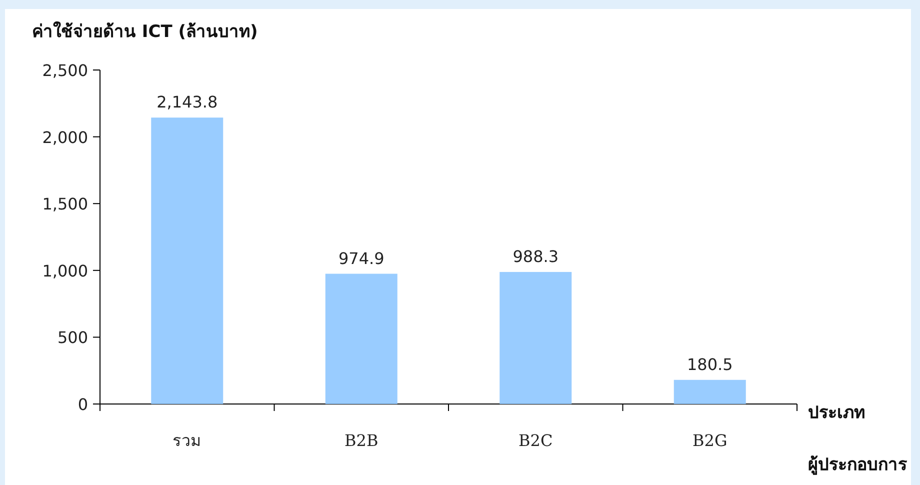  What do you see at coordinates (361, 440) in the screenshot?
I see `x-tick-label: B2B` at bounding box center [361, 440].